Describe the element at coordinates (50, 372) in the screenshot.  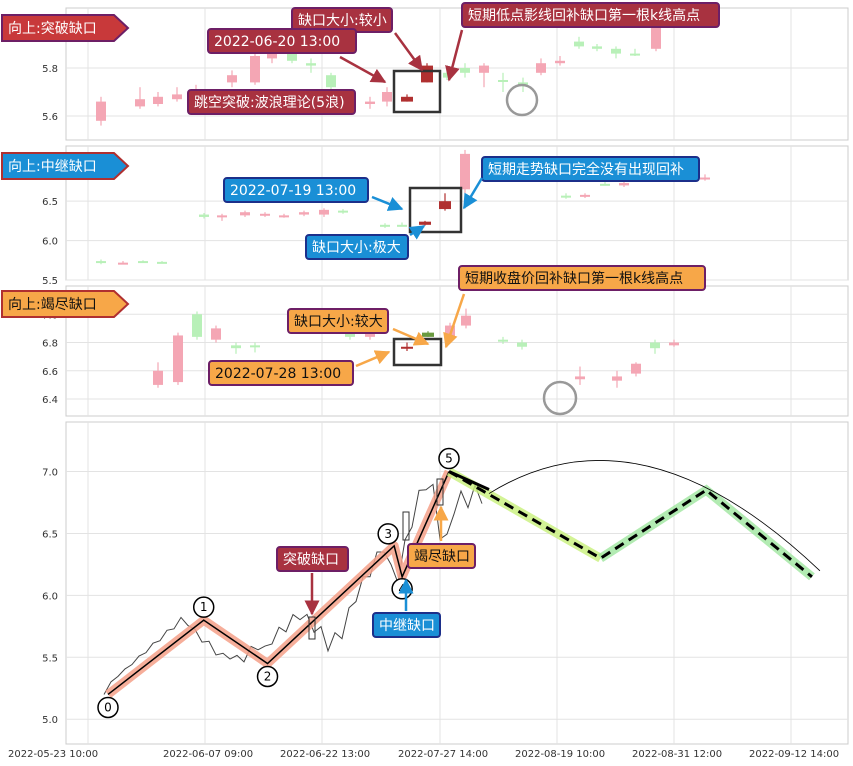
I see `y-tick-label: 6.6` at that location.